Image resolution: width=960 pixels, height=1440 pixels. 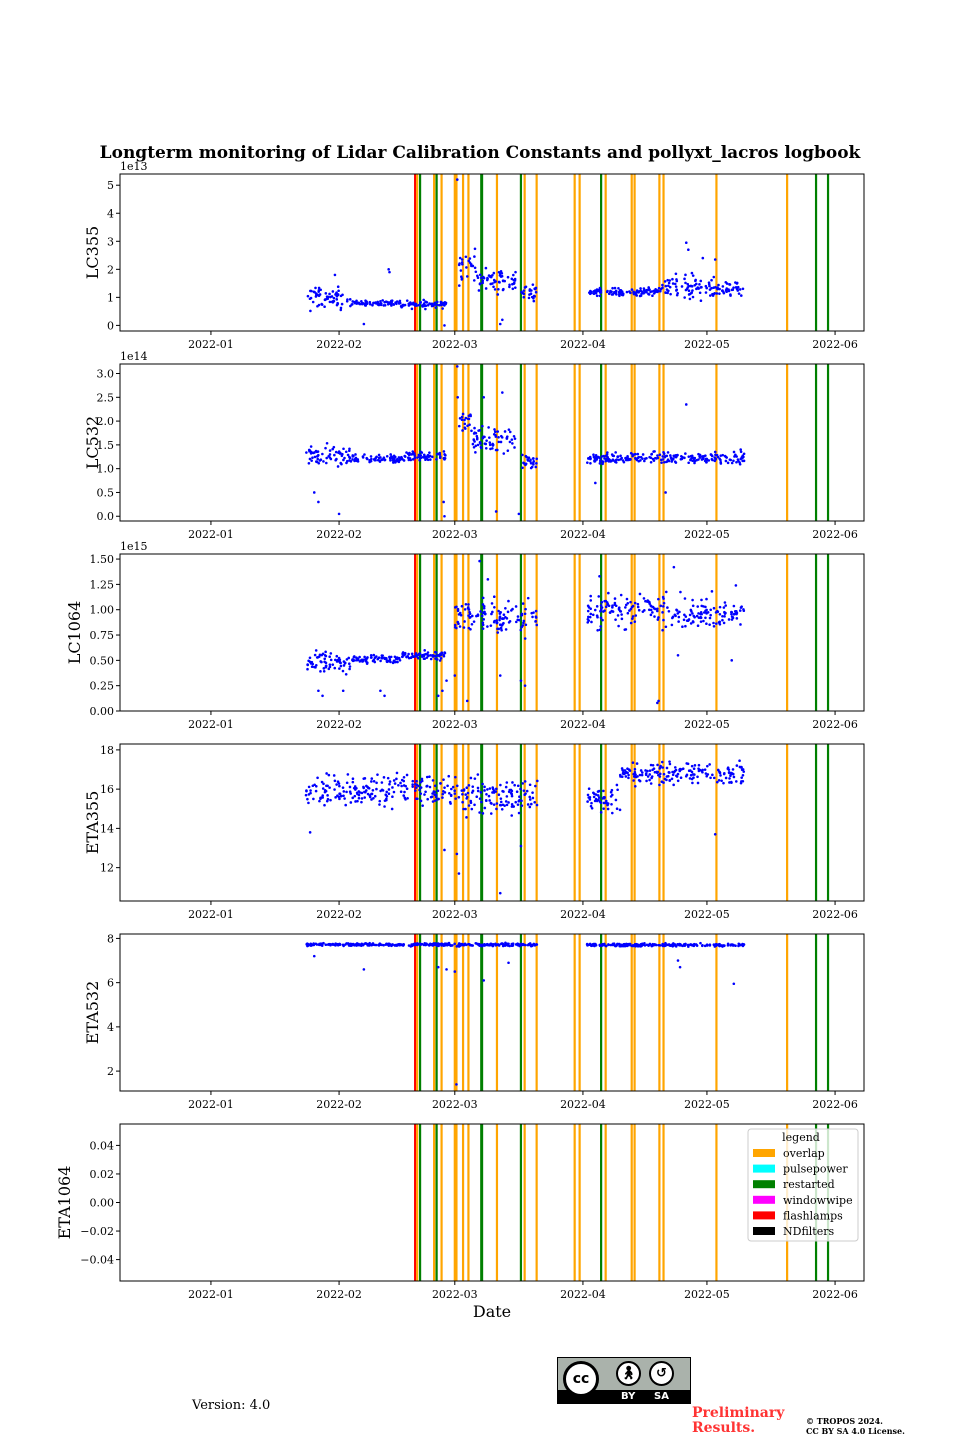 What do you see at coordinates (583, 534) in the screenshot?
I see `x-tick-label: 2022-04` at bounding box center [583, 534].